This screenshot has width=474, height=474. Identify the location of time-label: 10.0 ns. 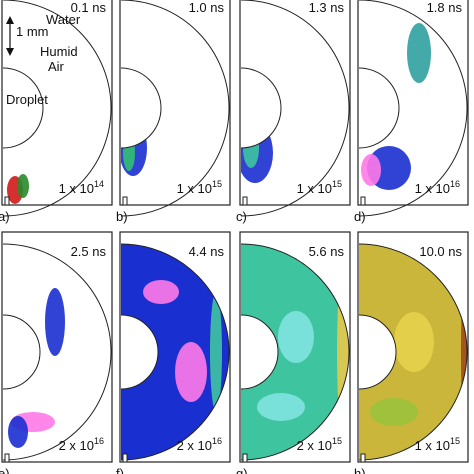
(440, 251).